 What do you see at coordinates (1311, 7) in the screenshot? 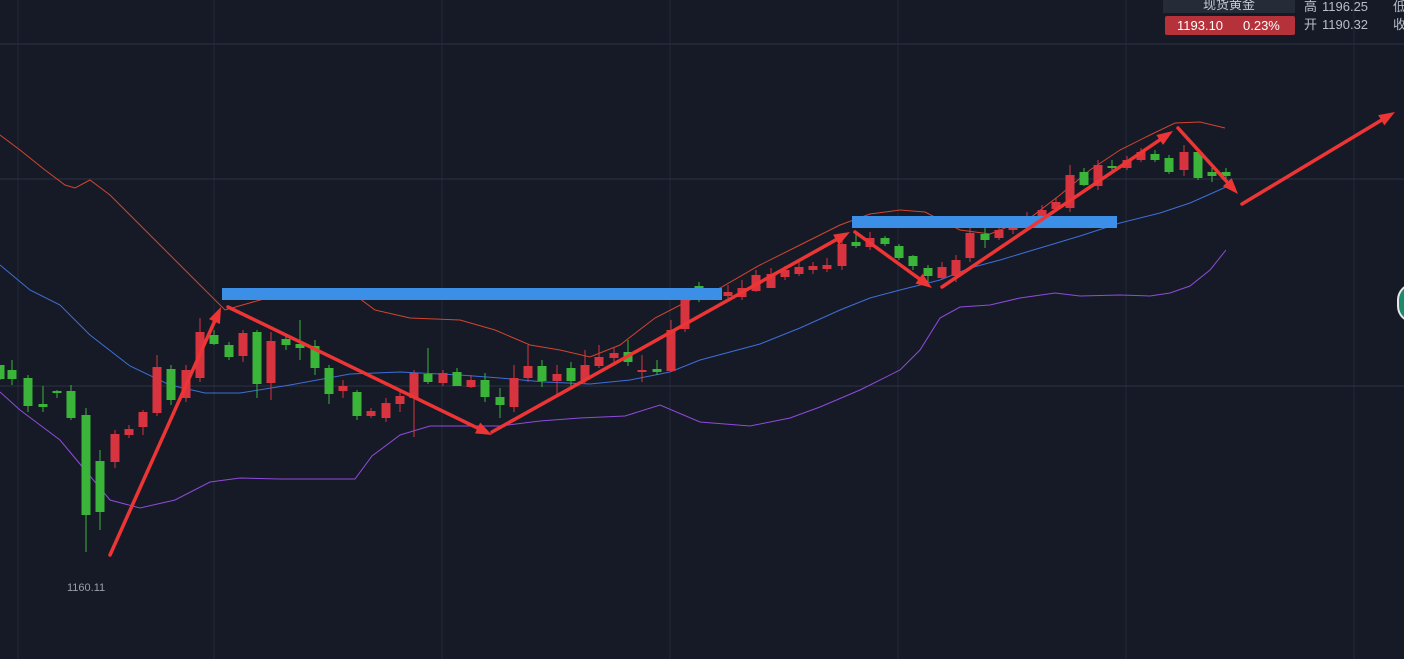
I see `high-label: 高` at bounding box center [1311, 7].